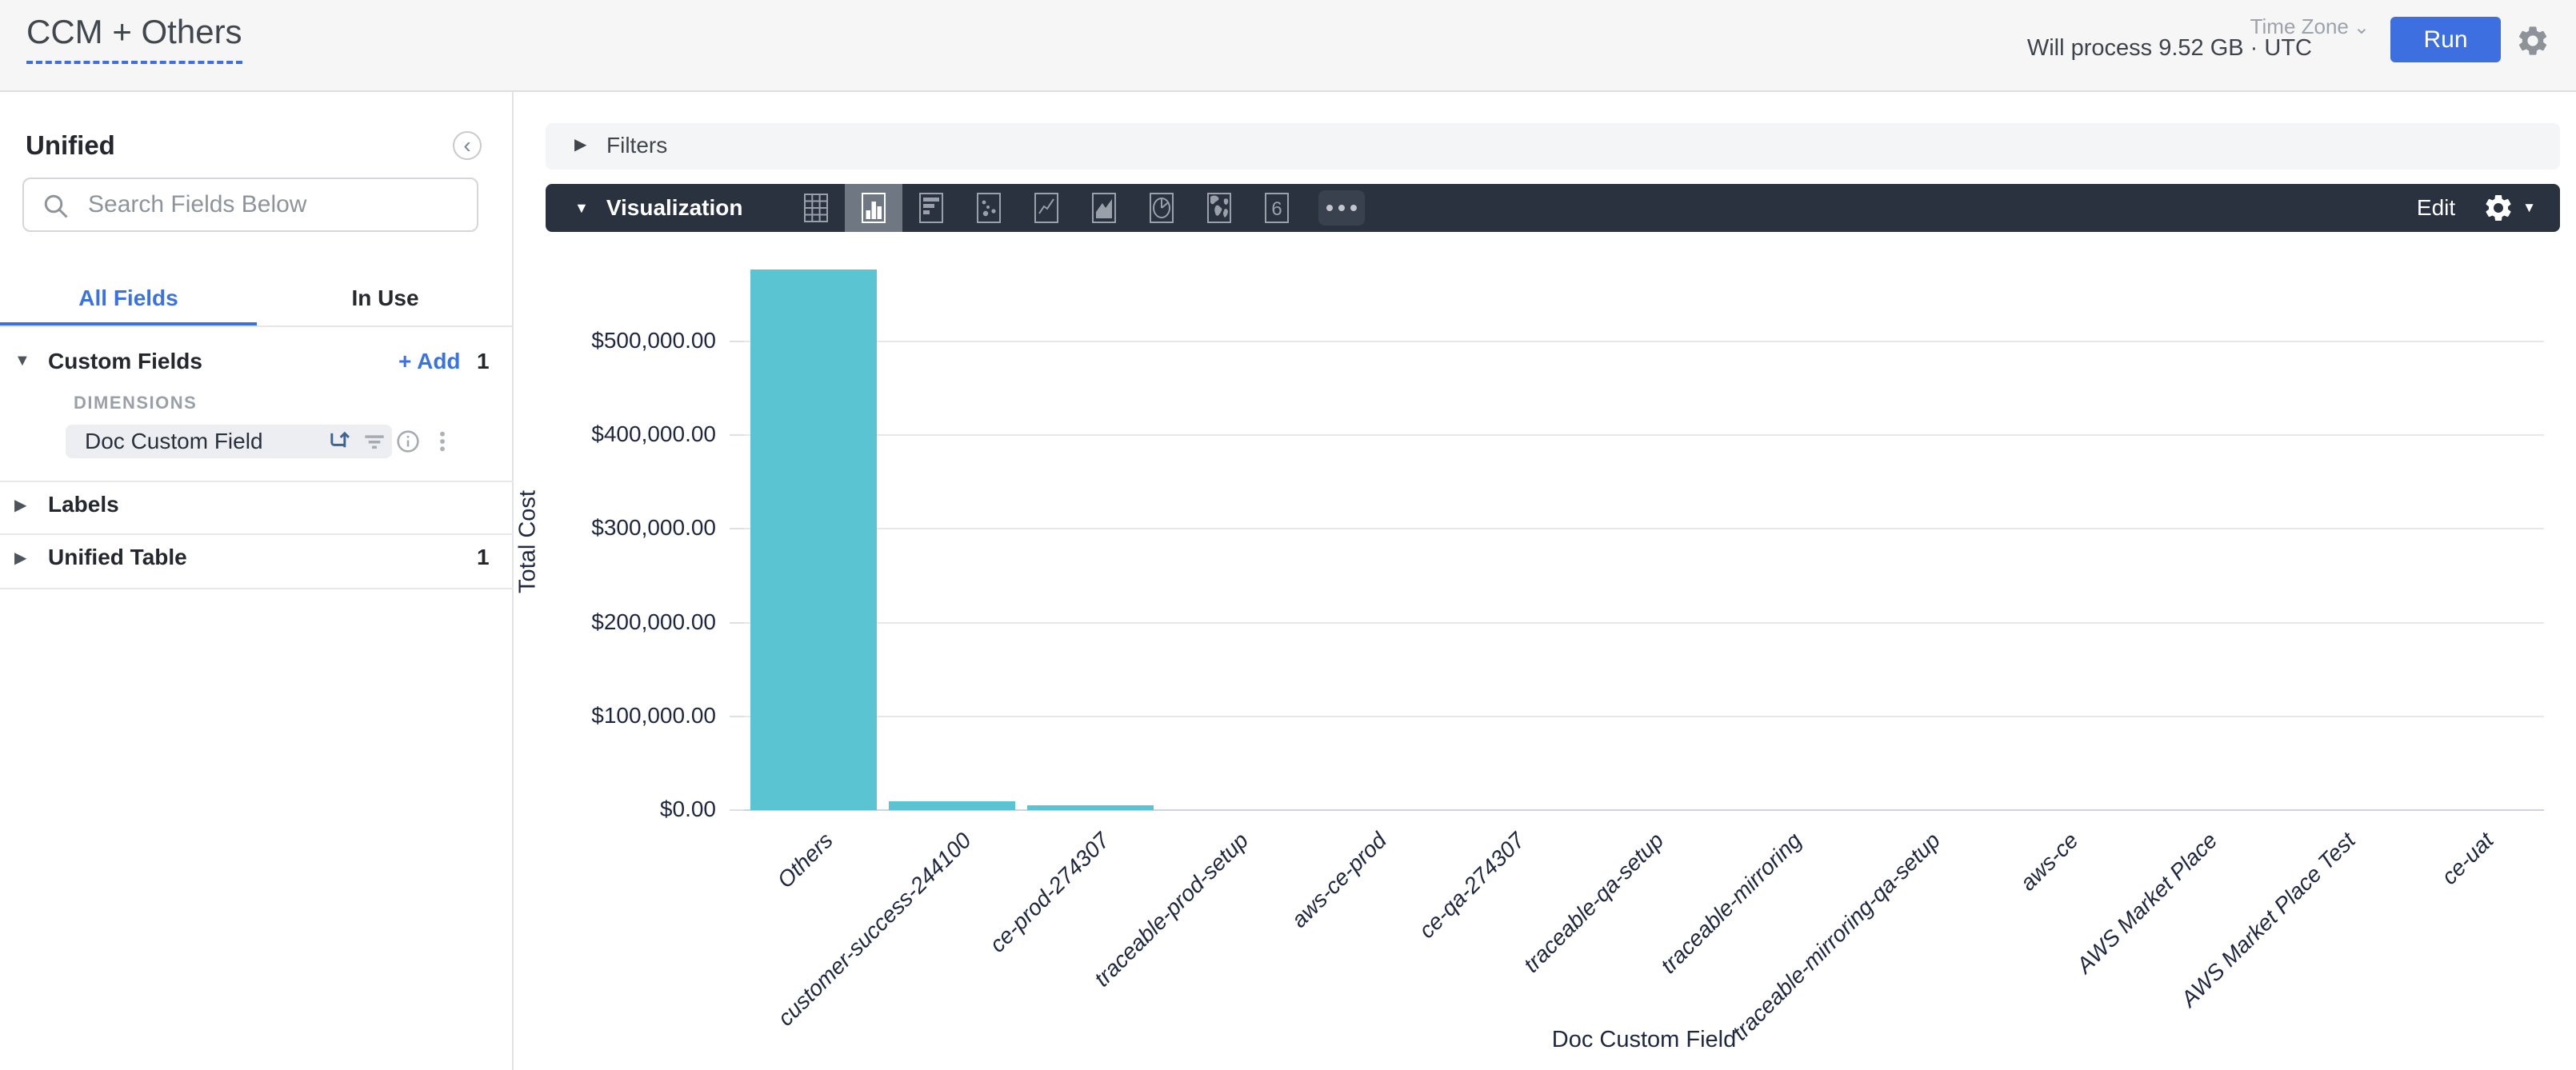  I want to click on x-axis-line, so click(1644, 810).